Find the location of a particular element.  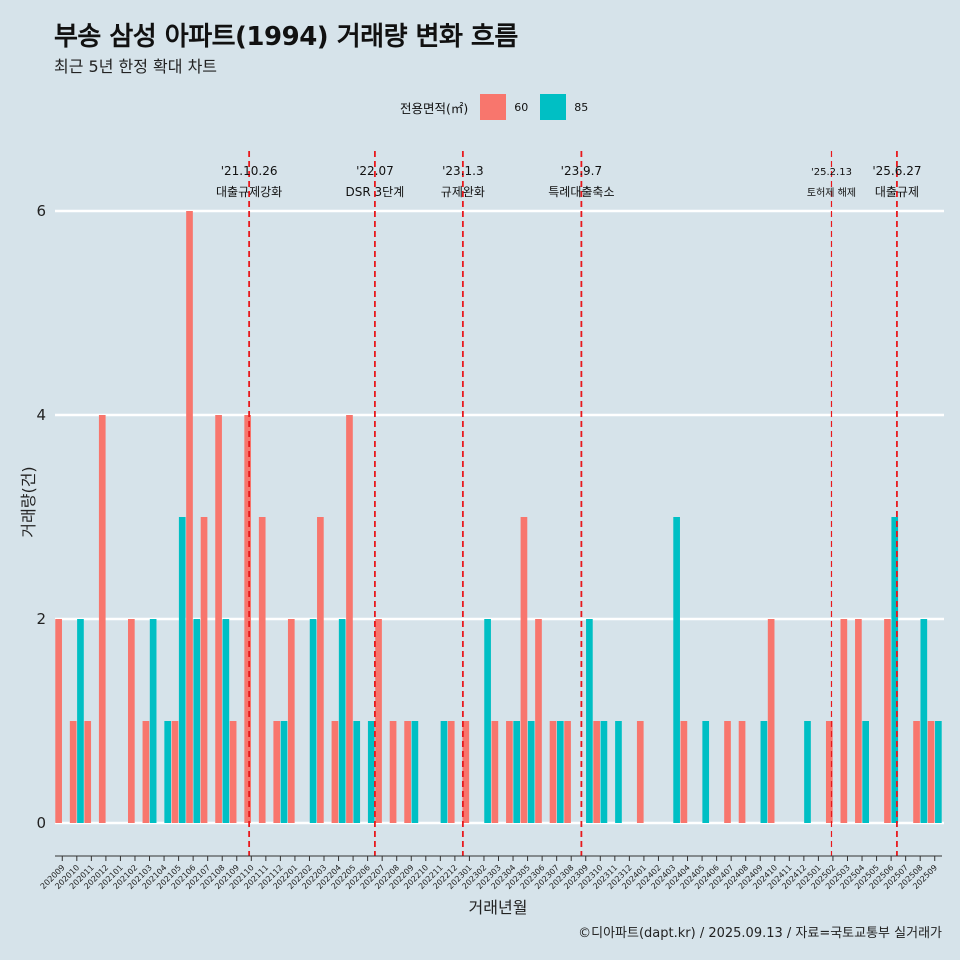

event-date: '22.07 is located at coordinates (375, 171).